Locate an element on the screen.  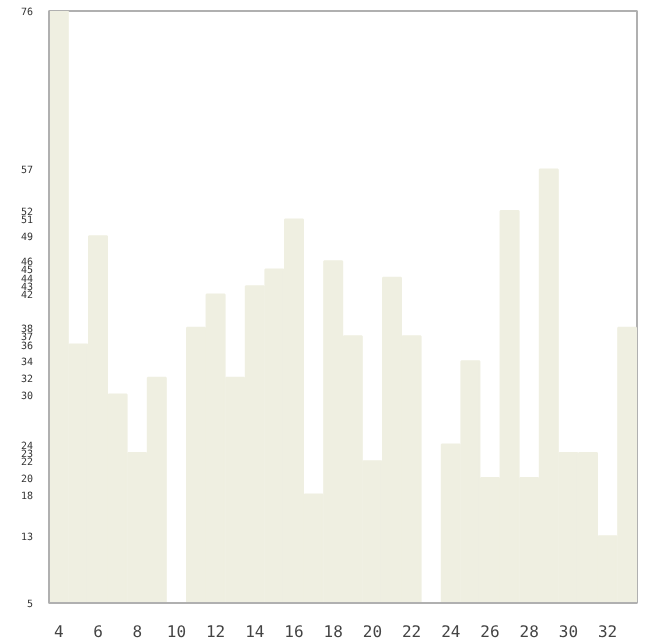
x-tick-label: 32 is located at coordinates (607, 632).